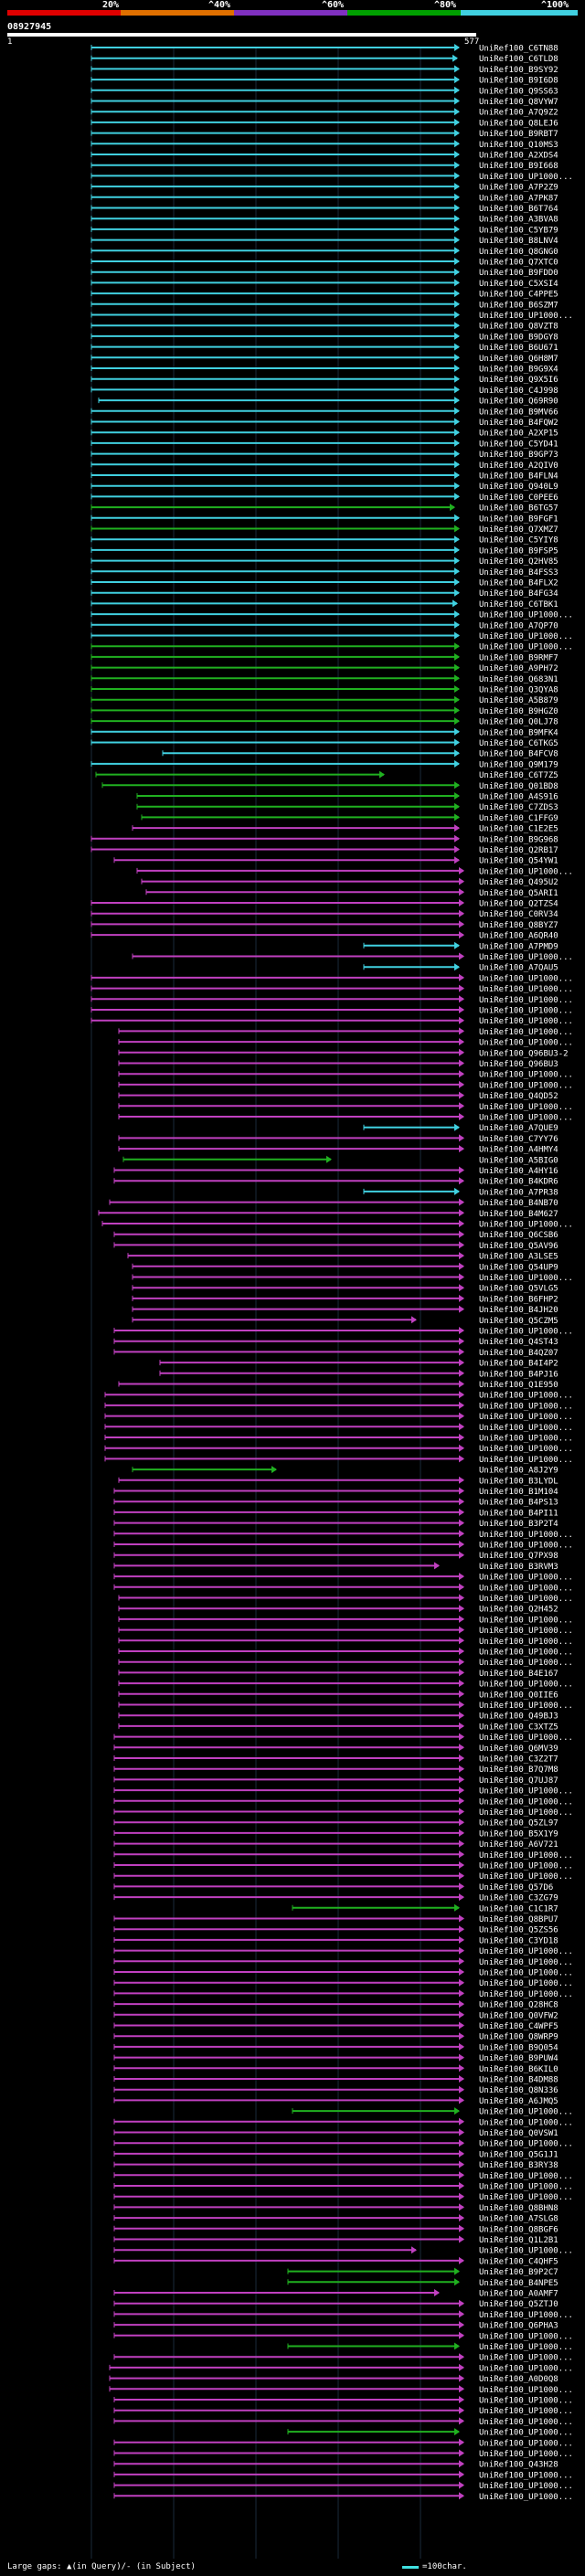 This screenshot has height=2576, width=585. Describe the element at coordinates (324, 444) in the screenshot. I see `hit-row: UniRef100_C5YD41` at that location.